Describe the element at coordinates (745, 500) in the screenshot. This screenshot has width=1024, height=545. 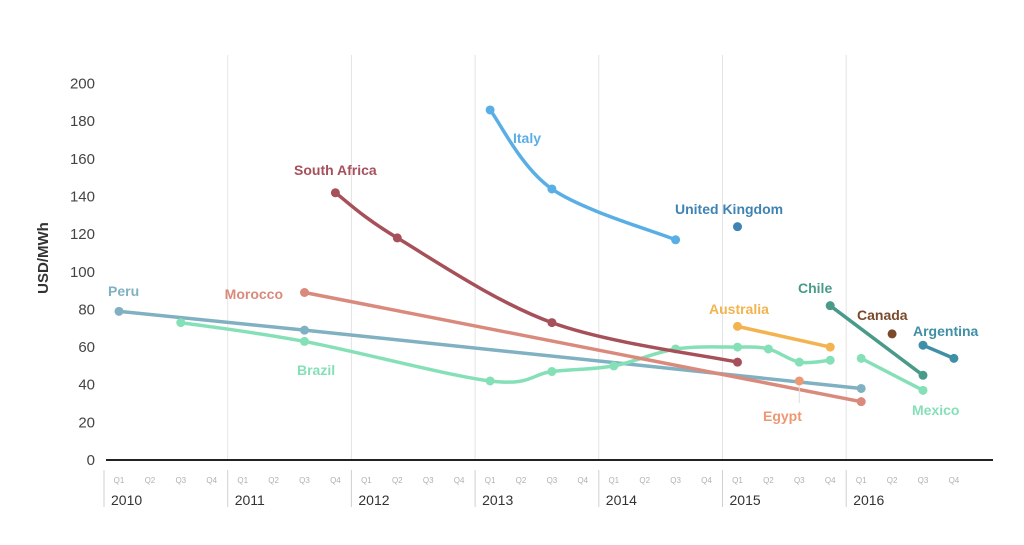
I see `x-tick-label-year: 2015` at that location.